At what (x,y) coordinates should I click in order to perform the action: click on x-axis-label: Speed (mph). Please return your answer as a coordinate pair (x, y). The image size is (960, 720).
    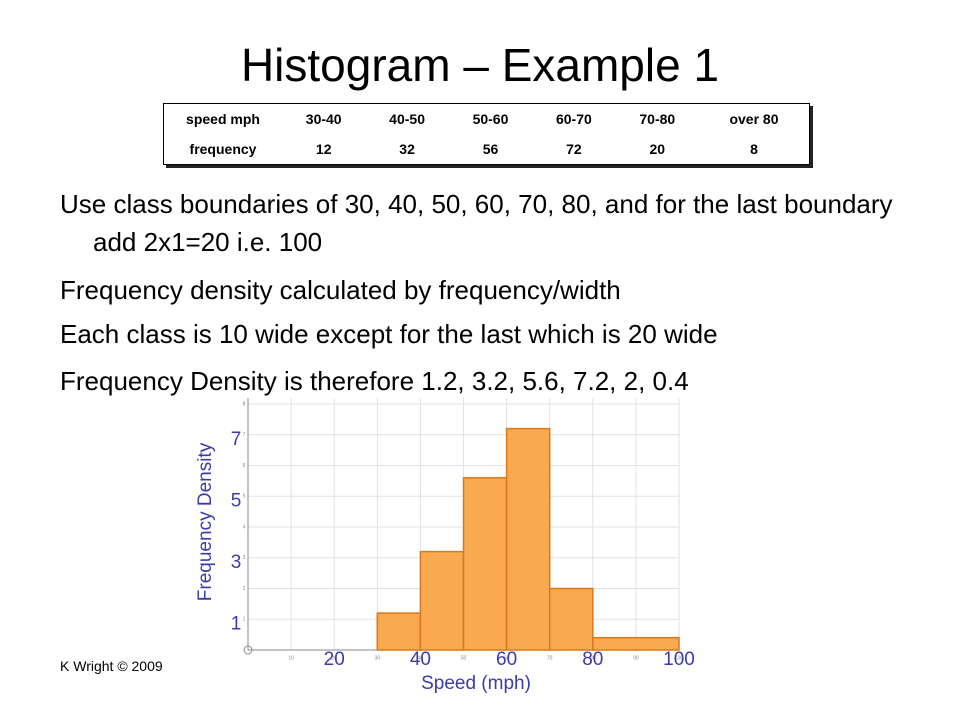
    Looking at the image, I should click on (476, 683).